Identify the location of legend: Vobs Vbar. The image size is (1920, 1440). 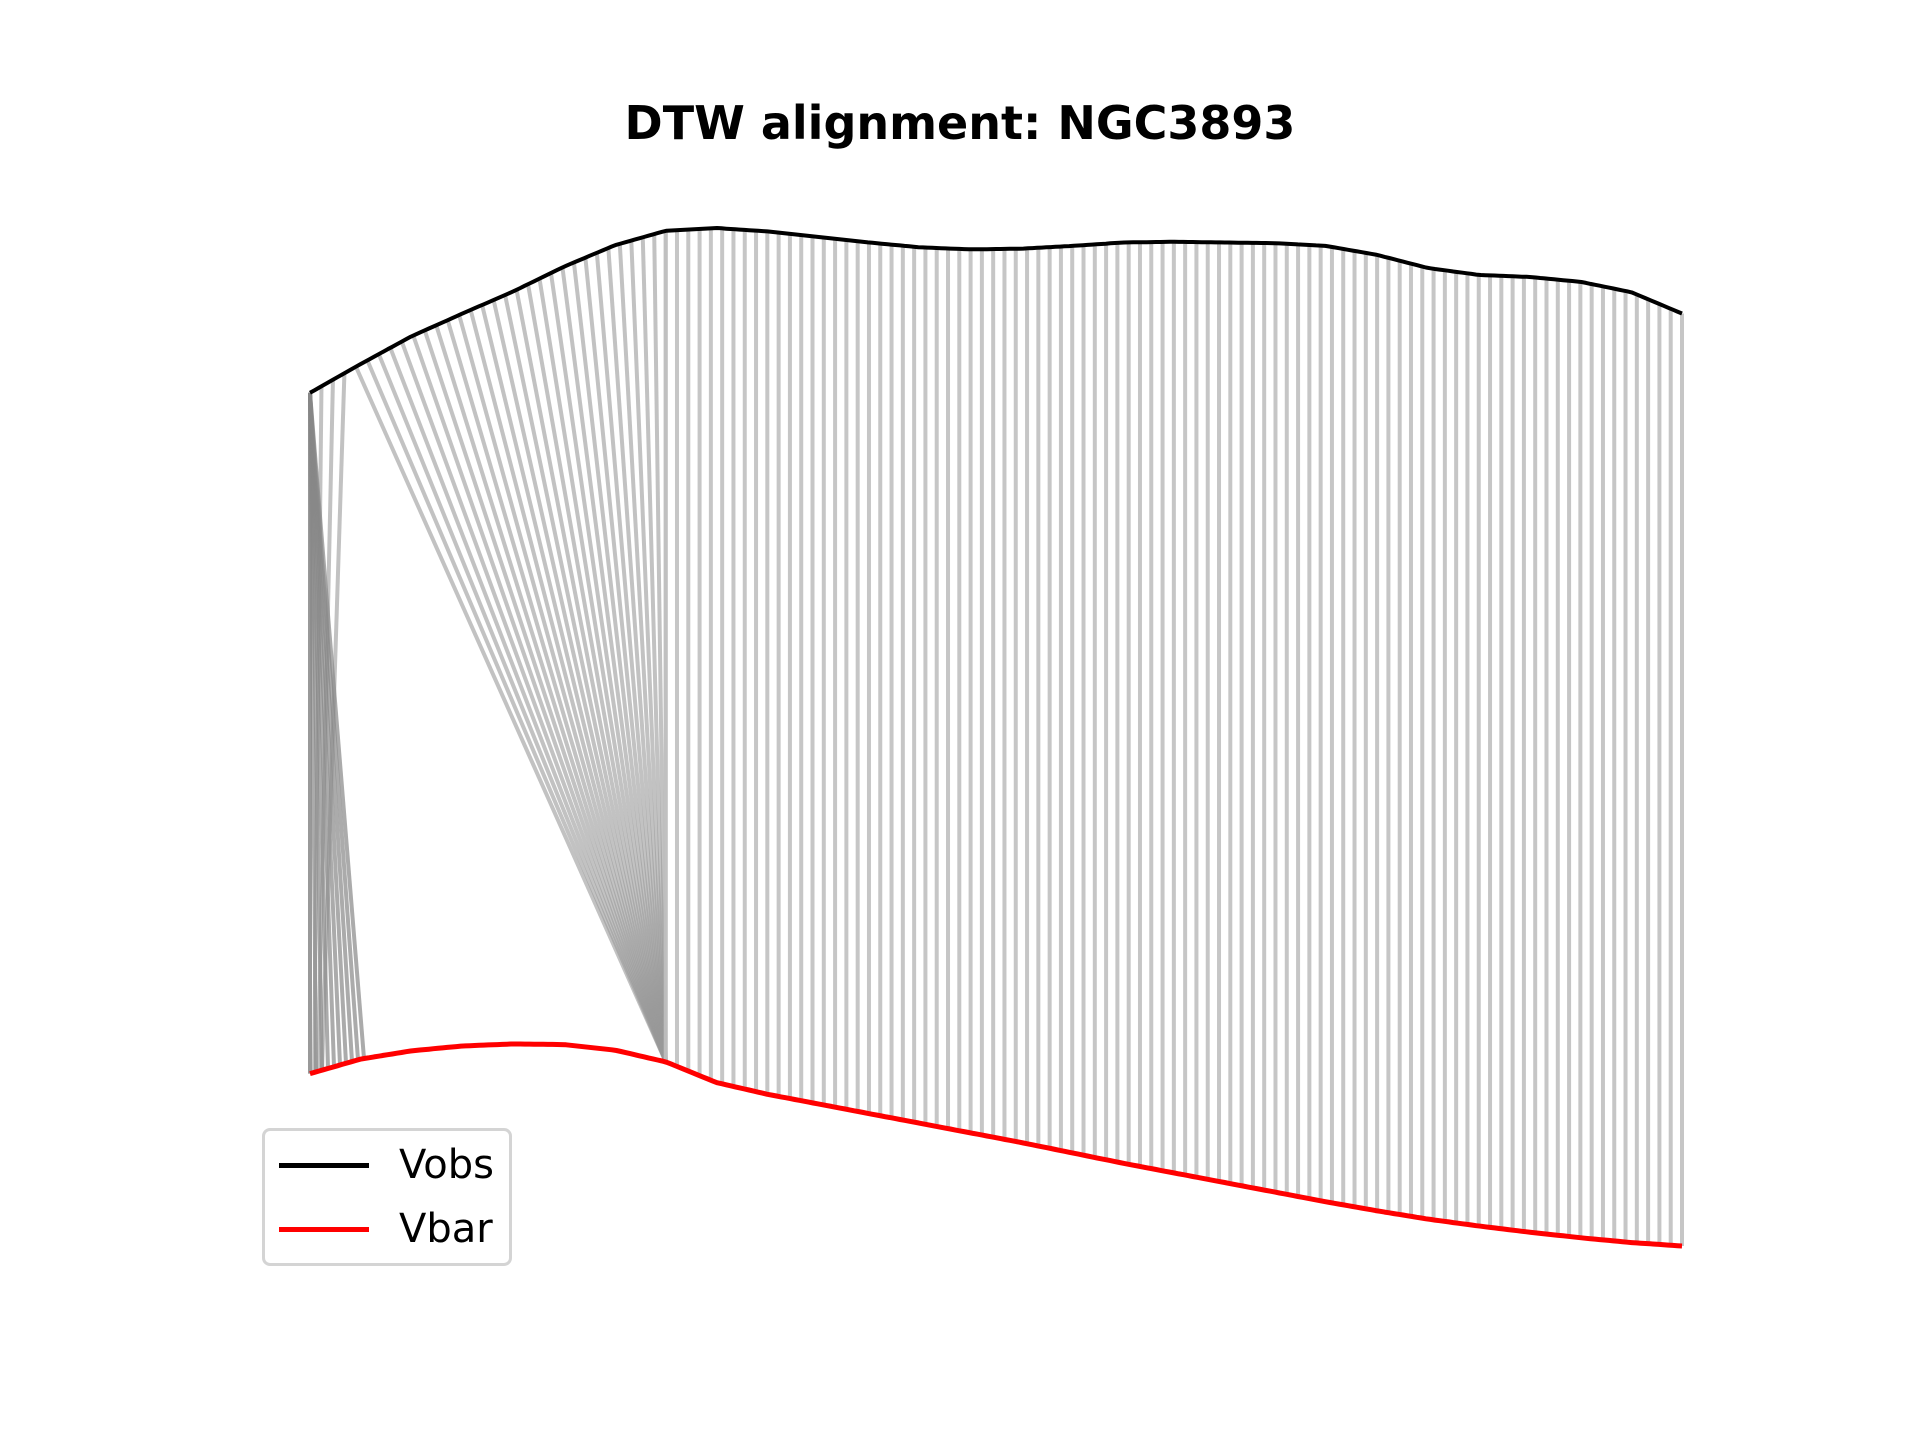
(387, 1197).